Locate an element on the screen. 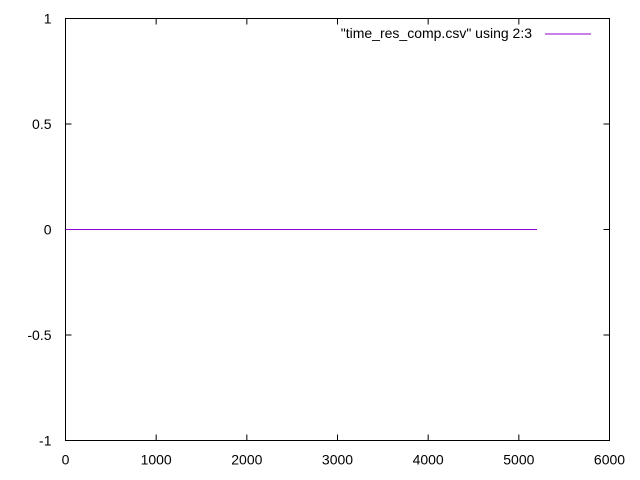 The image size is (640, 480). x-tick-label: 3000 is located at coordinates (337, 460).